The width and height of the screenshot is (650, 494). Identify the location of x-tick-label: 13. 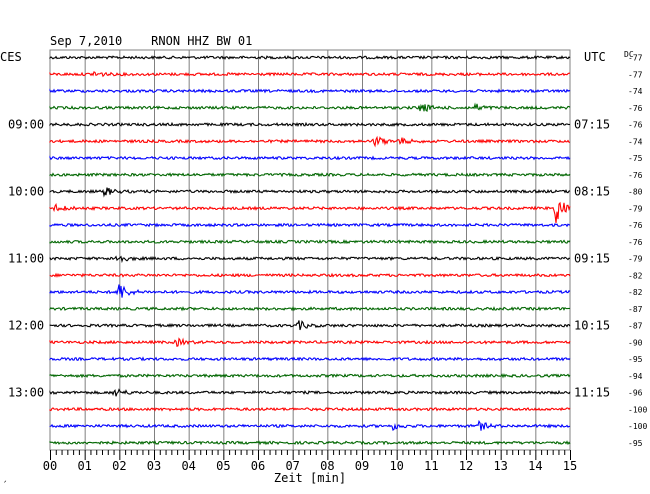
(500, 466).